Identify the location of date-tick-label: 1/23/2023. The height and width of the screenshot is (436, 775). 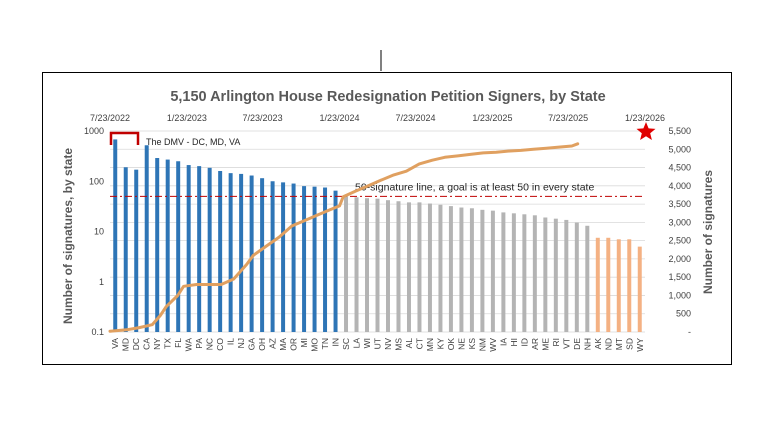
(187, 118).